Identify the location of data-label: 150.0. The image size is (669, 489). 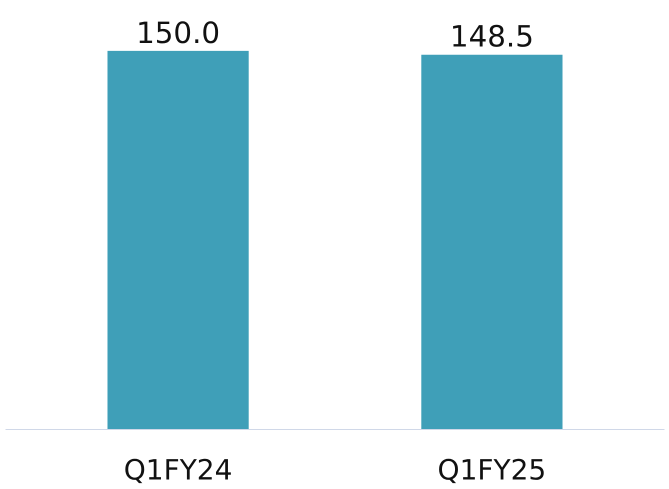
(178, 33).